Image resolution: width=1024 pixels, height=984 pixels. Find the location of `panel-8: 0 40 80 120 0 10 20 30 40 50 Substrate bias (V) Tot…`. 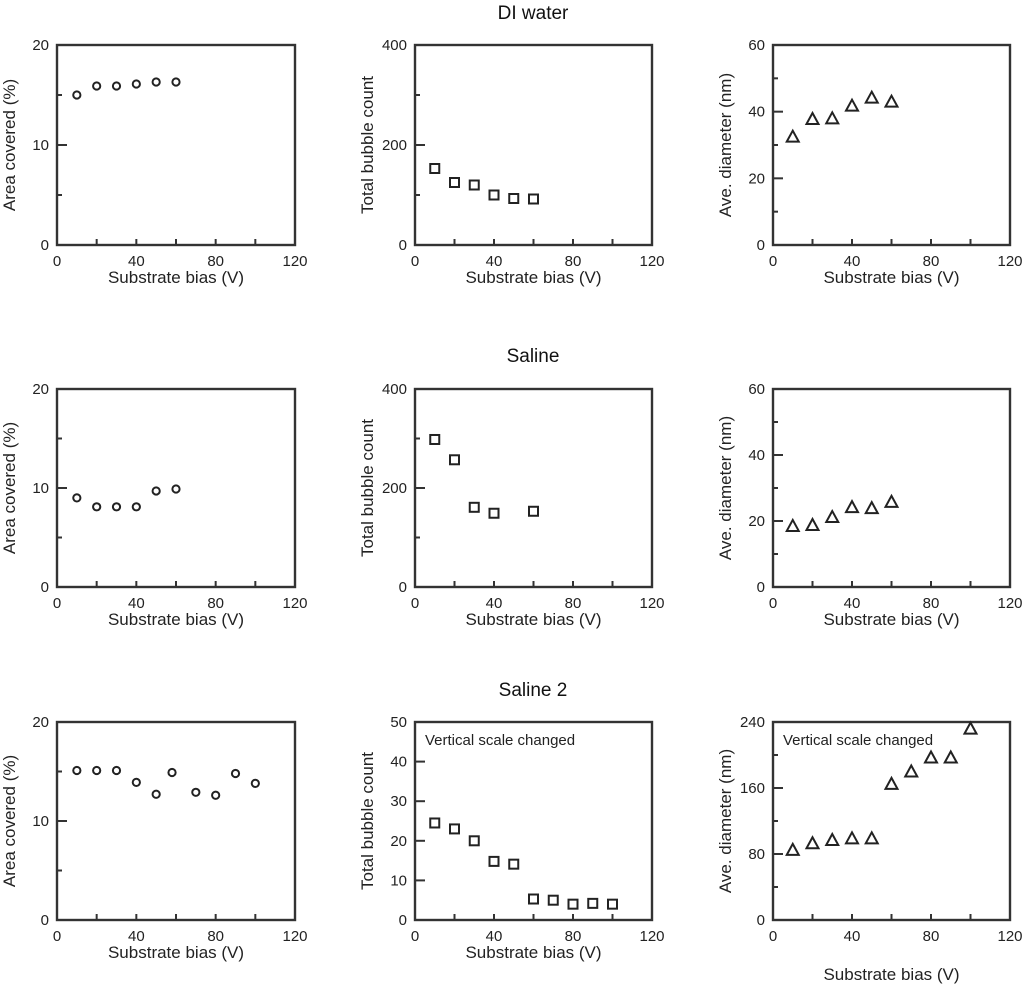

panel-8: 0 40 80 120 0 10 20 30 40 50 Substrate bias (V) Tot… is located at coordinates (511, 838).